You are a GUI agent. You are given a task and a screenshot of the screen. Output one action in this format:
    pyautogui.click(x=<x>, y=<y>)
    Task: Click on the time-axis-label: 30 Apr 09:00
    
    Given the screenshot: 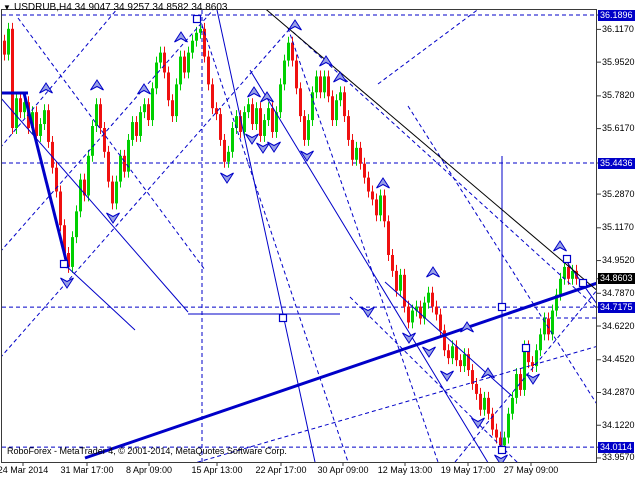 What is the action you would take?
    pyautogui.click(x=343, y=470)
    